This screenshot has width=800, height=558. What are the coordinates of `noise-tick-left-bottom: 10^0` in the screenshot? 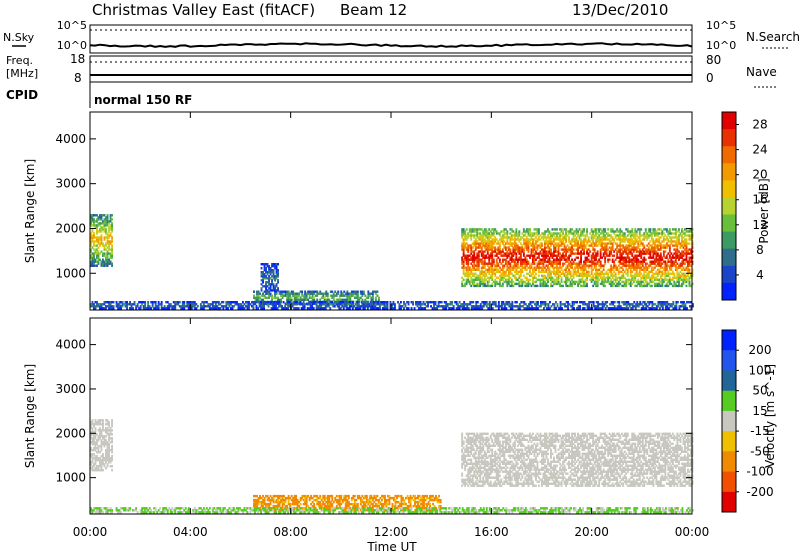 It's located at (72, 45).